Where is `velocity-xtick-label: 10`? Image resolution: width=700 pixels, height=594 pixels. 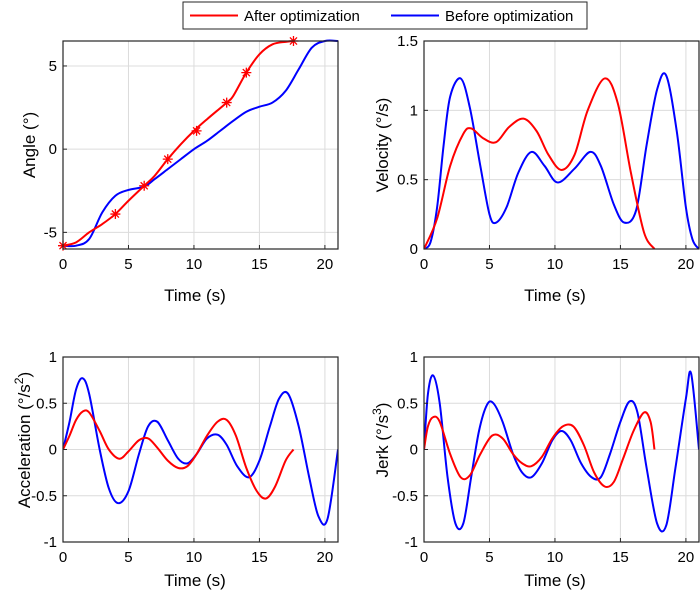 velocity-xtick-label: 10 is located at coordinates (555, 264).